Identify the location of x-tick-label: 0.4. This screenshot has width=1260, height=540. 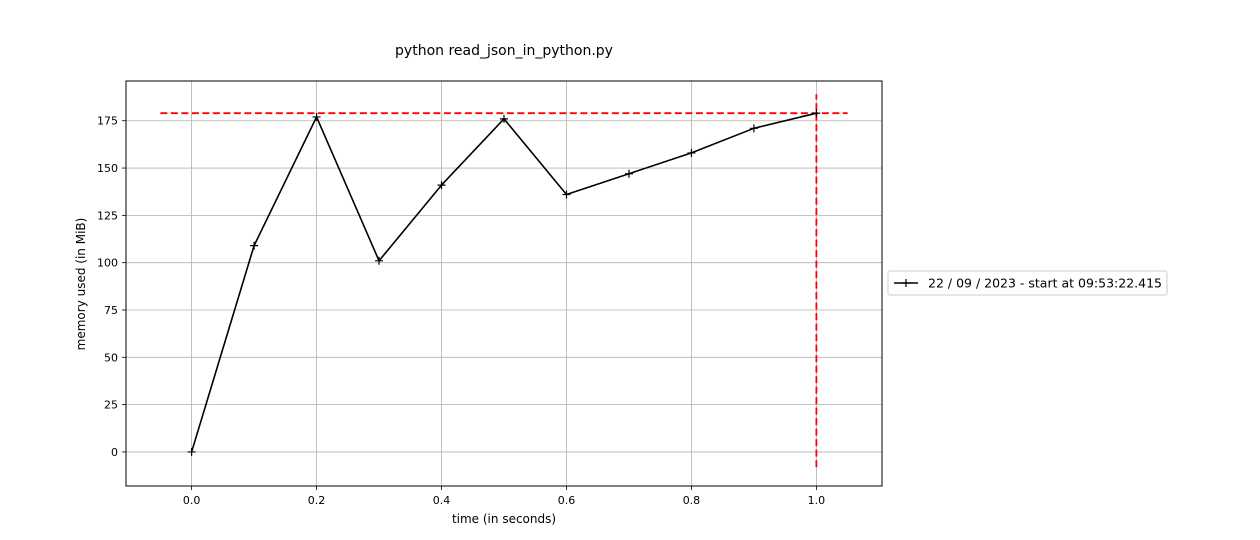
(442, 500).